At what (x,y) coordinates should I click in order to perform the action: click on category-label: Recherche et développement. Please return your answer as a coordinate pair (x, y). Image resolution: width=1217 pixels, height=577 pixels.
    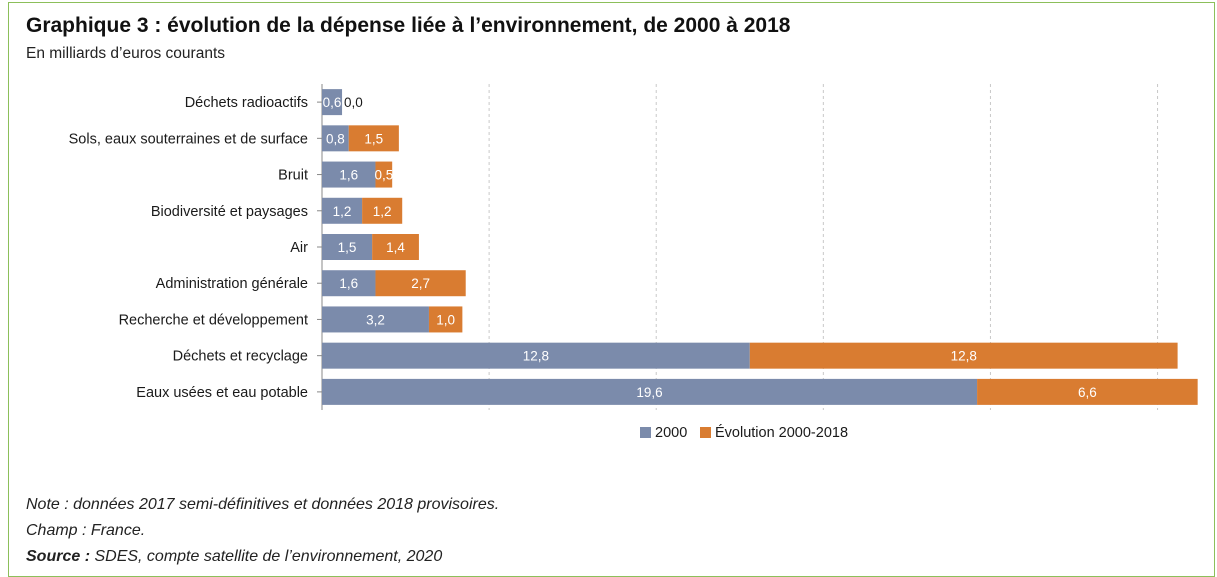
    Looking at the image, I should click on (213, 320).